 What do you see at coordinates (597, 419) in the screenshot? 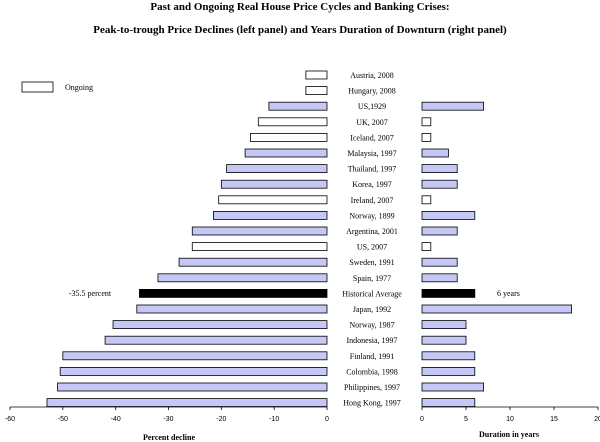
I see `right-tick-label: 20` at bounding box center [597, 419].